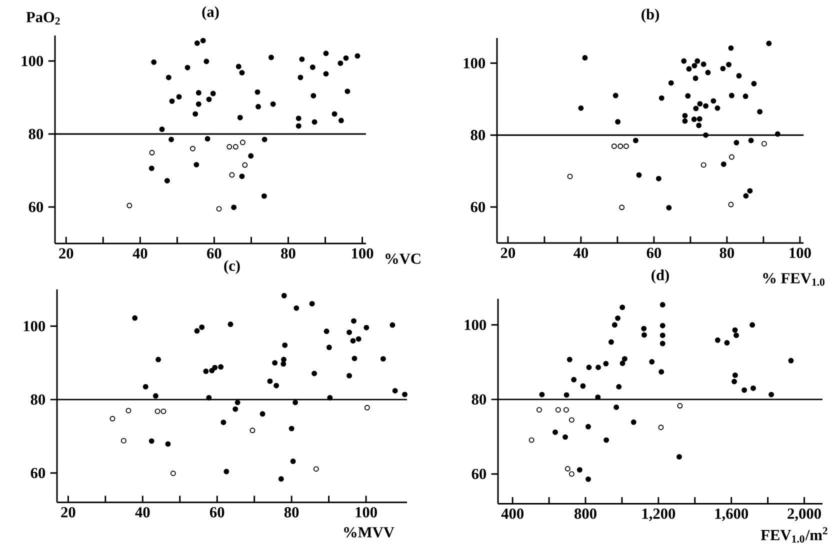 This screenshot has width=835, height=545. Describe the element at coordinates (585, 513) in the screenshot. I see `x-tick-label: 800` at that location.